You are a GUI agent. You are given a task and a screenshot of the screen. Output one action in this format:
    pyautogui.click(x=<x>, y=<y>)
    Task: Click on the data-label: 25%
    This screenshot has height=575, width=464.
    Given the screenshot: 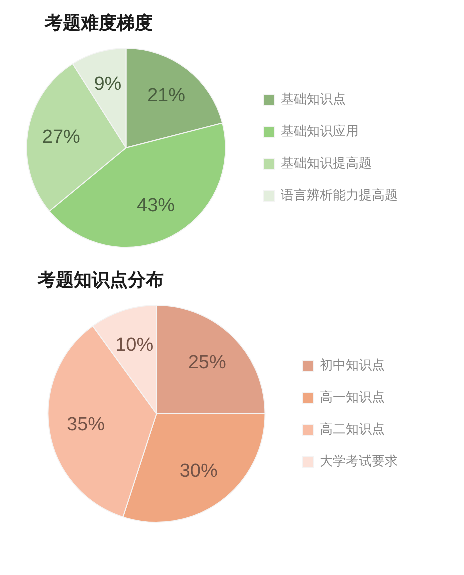 What is the action you would take?
    pyautogui.click(x=207, y=363)
    